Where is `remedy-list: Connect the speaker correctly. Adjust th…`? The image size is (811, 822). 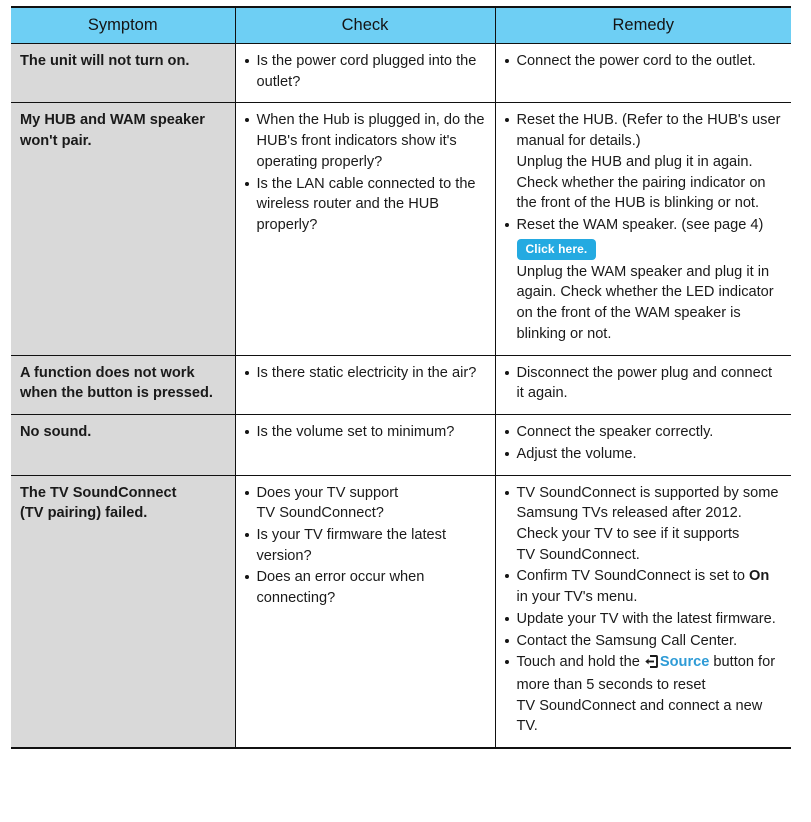
remedy-list: Connect the speaker correctly. Adjust th… is located at coordinates (643, 443).